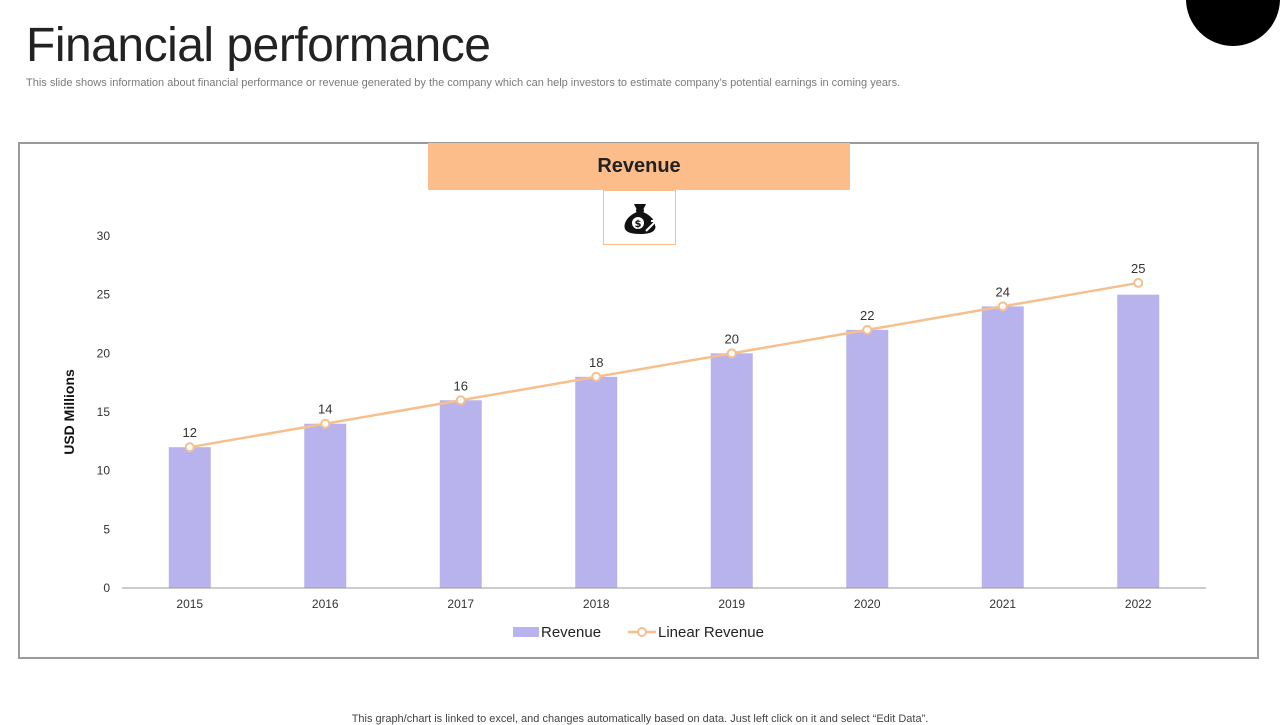 The image size is (1280, 725). What do you see at coordinates (732, 338) in the screenshot?
I see `data-label: 20` at bounding box center [732, 338].